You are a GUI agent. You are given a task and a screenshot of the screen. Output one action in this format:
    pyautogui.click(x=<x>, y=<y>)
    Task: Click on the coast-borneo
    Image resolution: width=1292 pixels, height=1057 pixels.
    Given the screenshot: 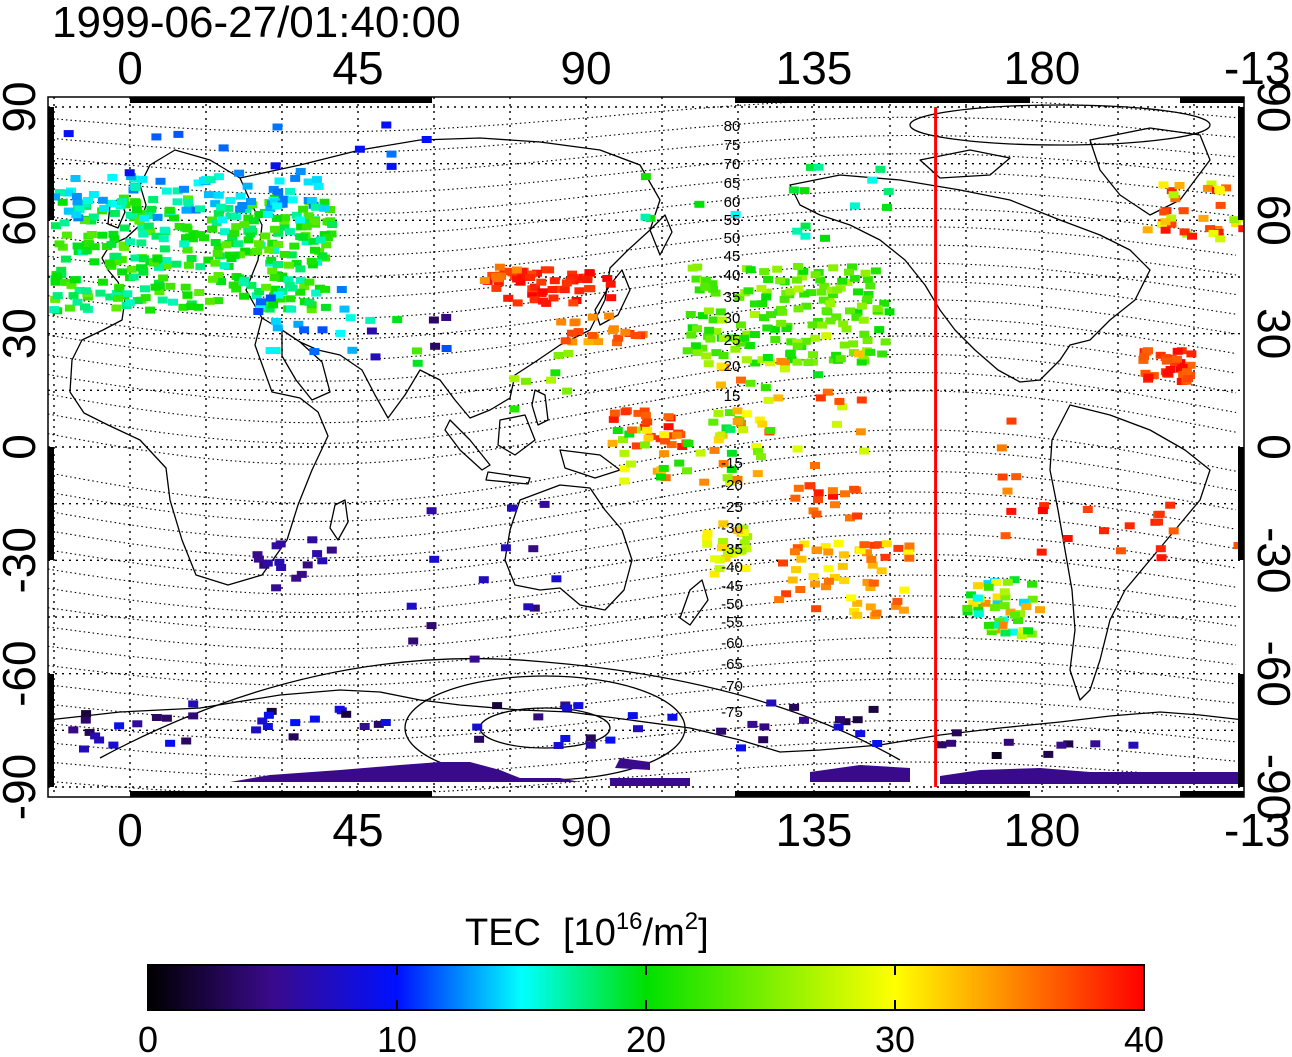 What is the action you would take?
    pyautogui.click(x=516, y=435)
    